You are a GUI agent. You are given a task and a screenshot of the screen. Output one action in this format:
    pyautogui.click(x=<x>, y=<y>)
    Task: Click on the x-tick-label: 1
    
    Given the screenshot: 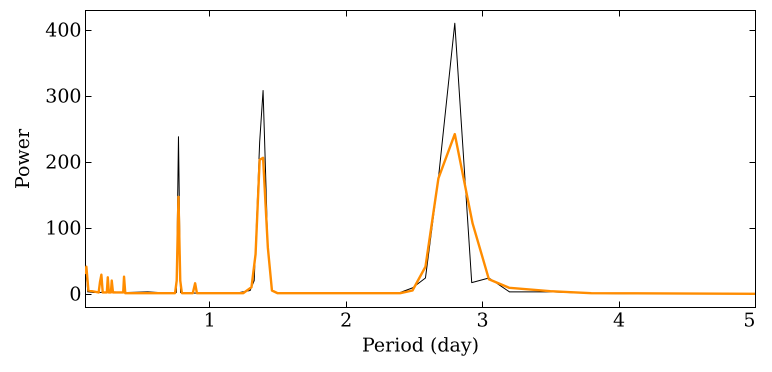 What is the action you would take?
    pyautogui.click(x=210, y=321)
    